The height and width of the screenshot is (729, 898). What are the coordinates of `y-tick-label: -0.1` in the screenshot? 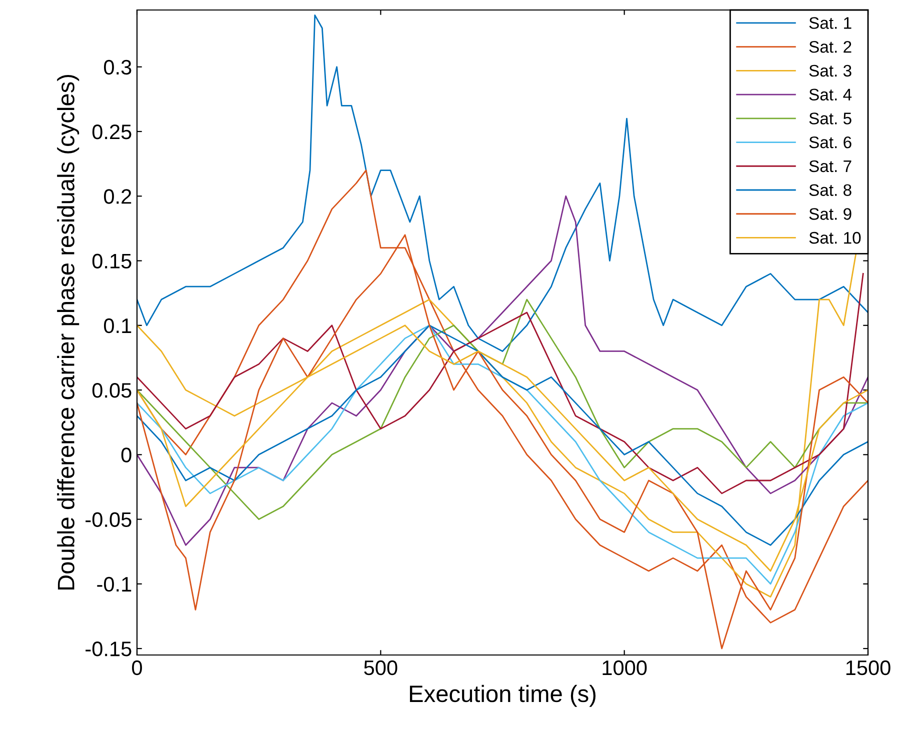 It's located at (114, 584).